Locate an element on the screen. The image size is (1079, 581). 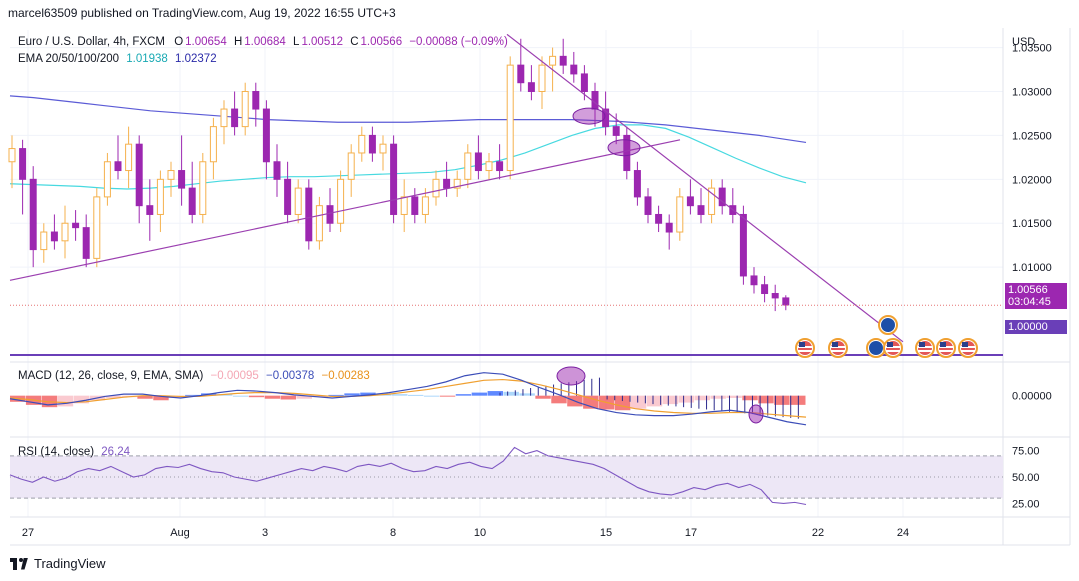
rsi-pane is located at coordinates (506, 476).